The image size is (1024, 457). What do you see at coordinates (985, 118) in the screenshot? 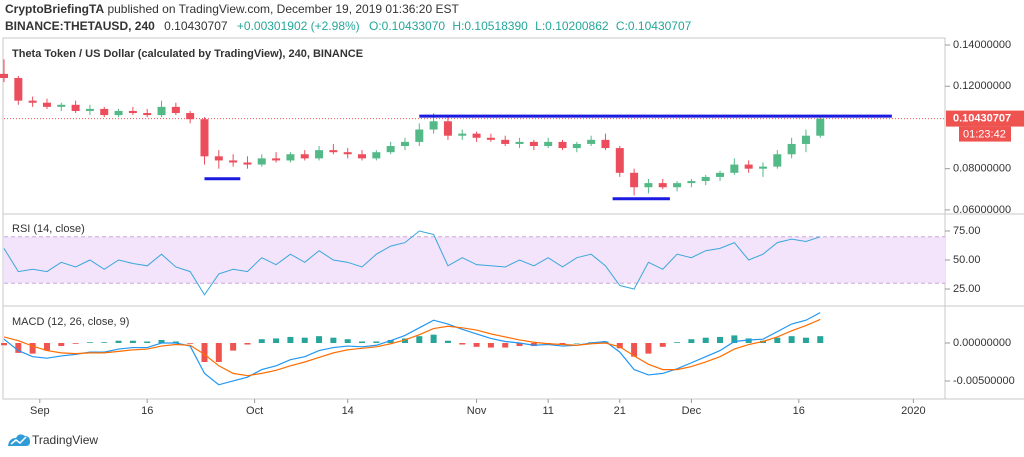
I see `last-price-box` at bounding box center [985, 118].